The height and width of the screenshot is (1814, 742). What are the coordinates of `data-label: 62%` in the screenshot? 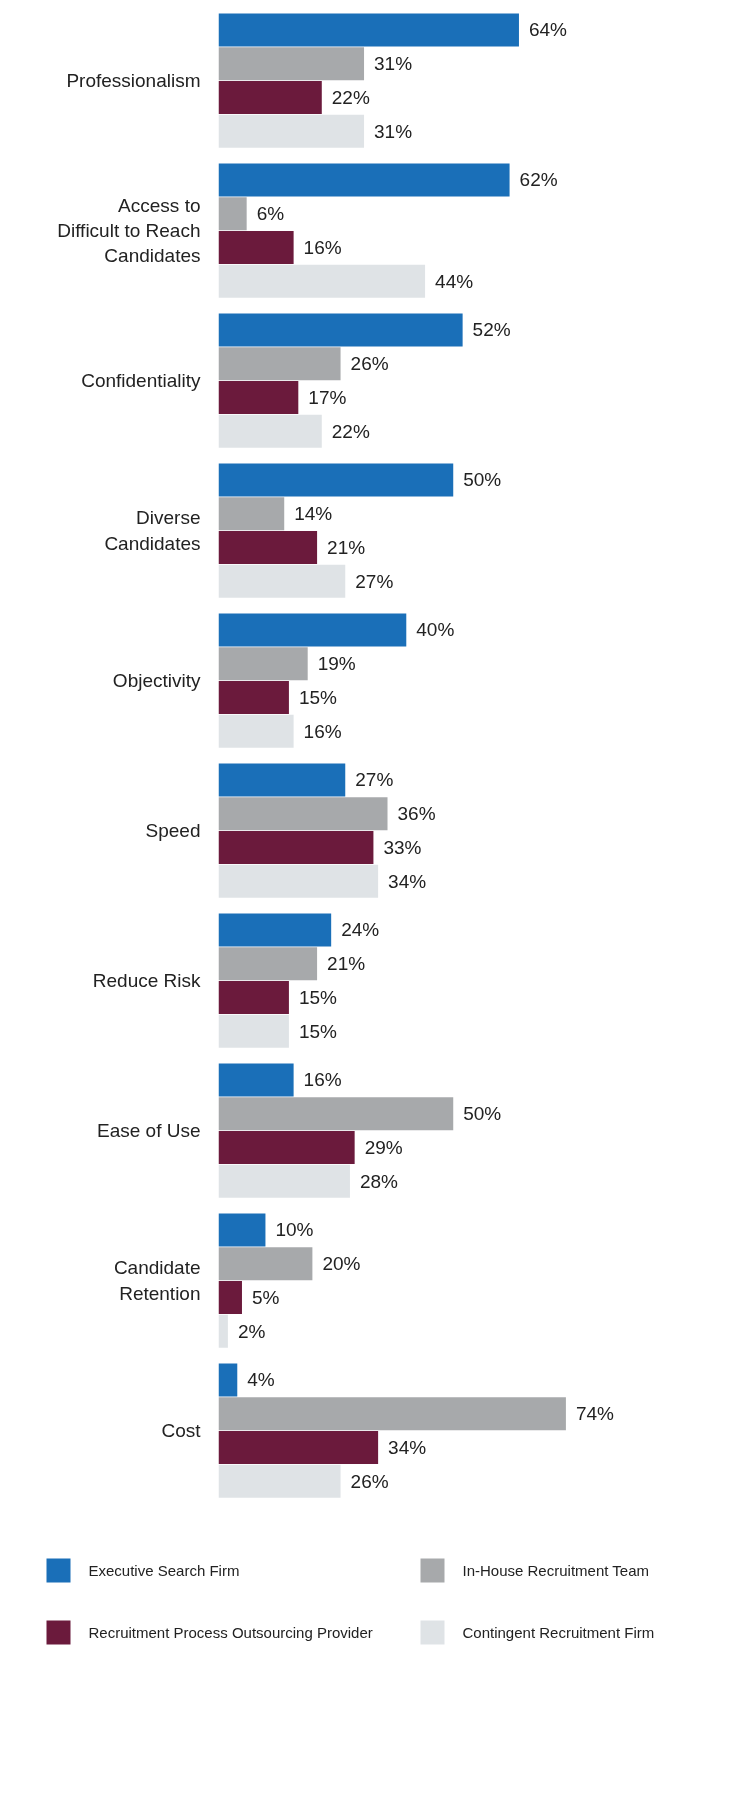 It's located at (538, 180).